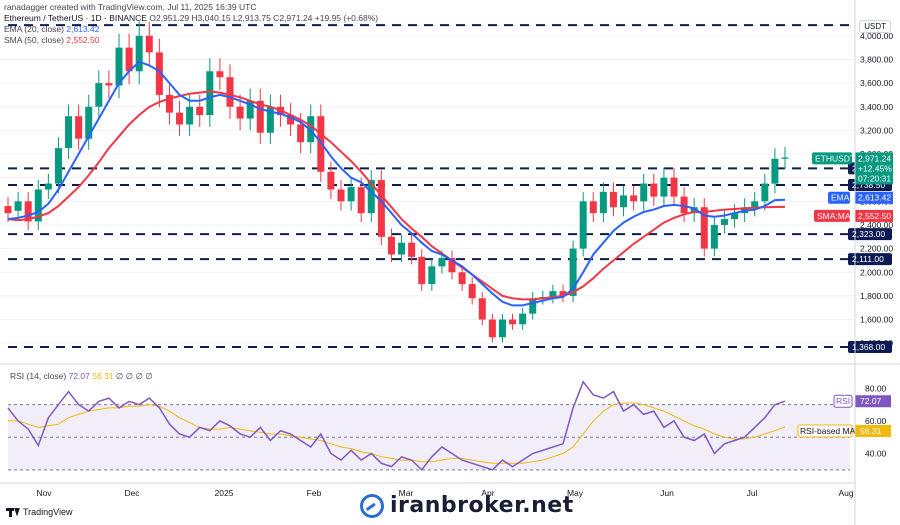  I want to click on level-tag-label: 2,111.00, so click(868, 259).